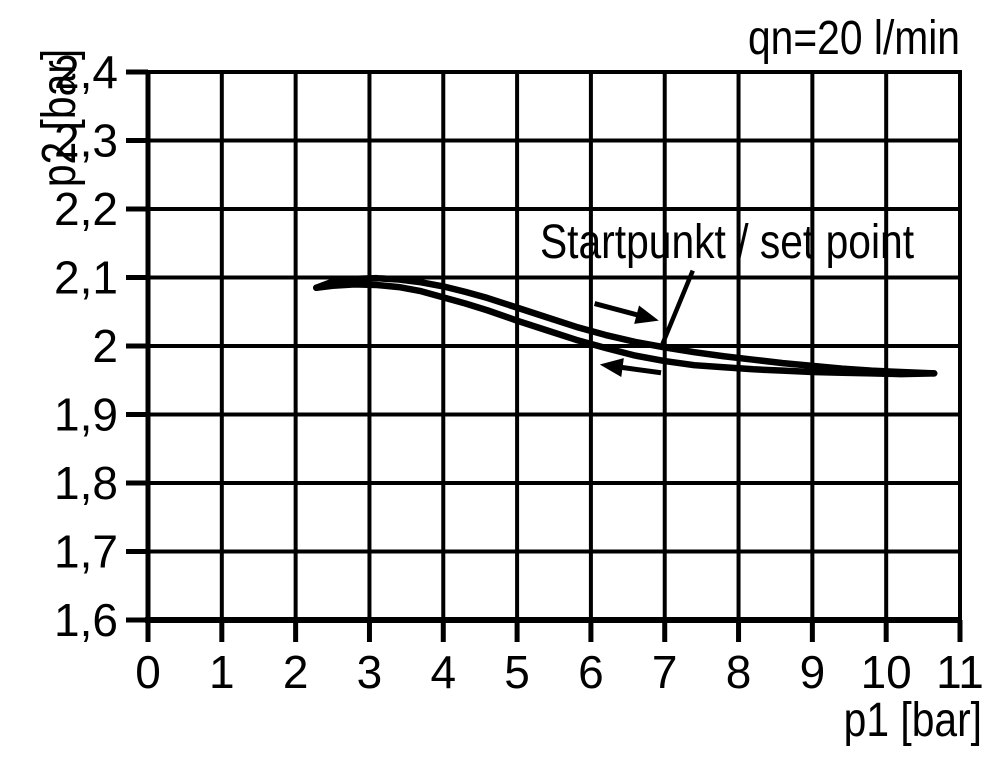  I want to click on x-tick-label: 10, so click(886, 672).